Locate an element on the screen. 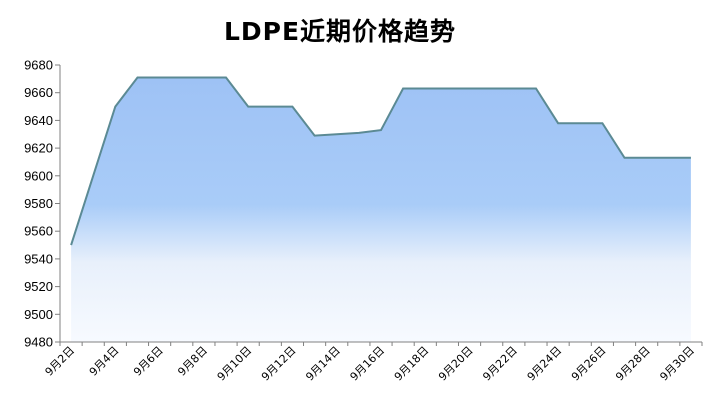 This screenshot has width=718, height=409. y-tick-label: 9500 is located at coordinates (38, 314).